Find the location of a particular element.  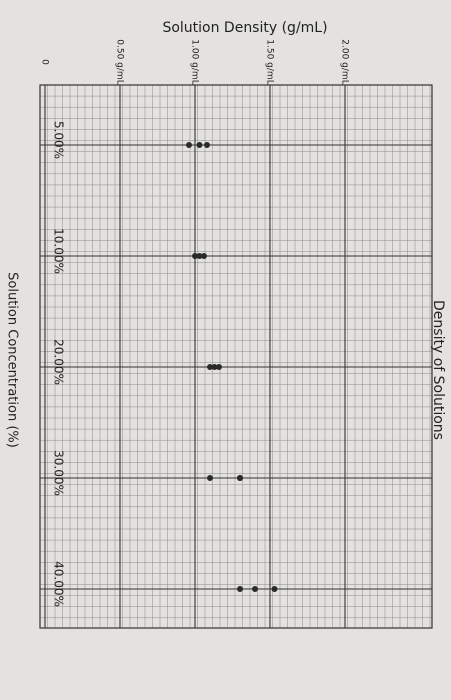

x-tick-label: 10.00% is located at coordinates (59, 251).